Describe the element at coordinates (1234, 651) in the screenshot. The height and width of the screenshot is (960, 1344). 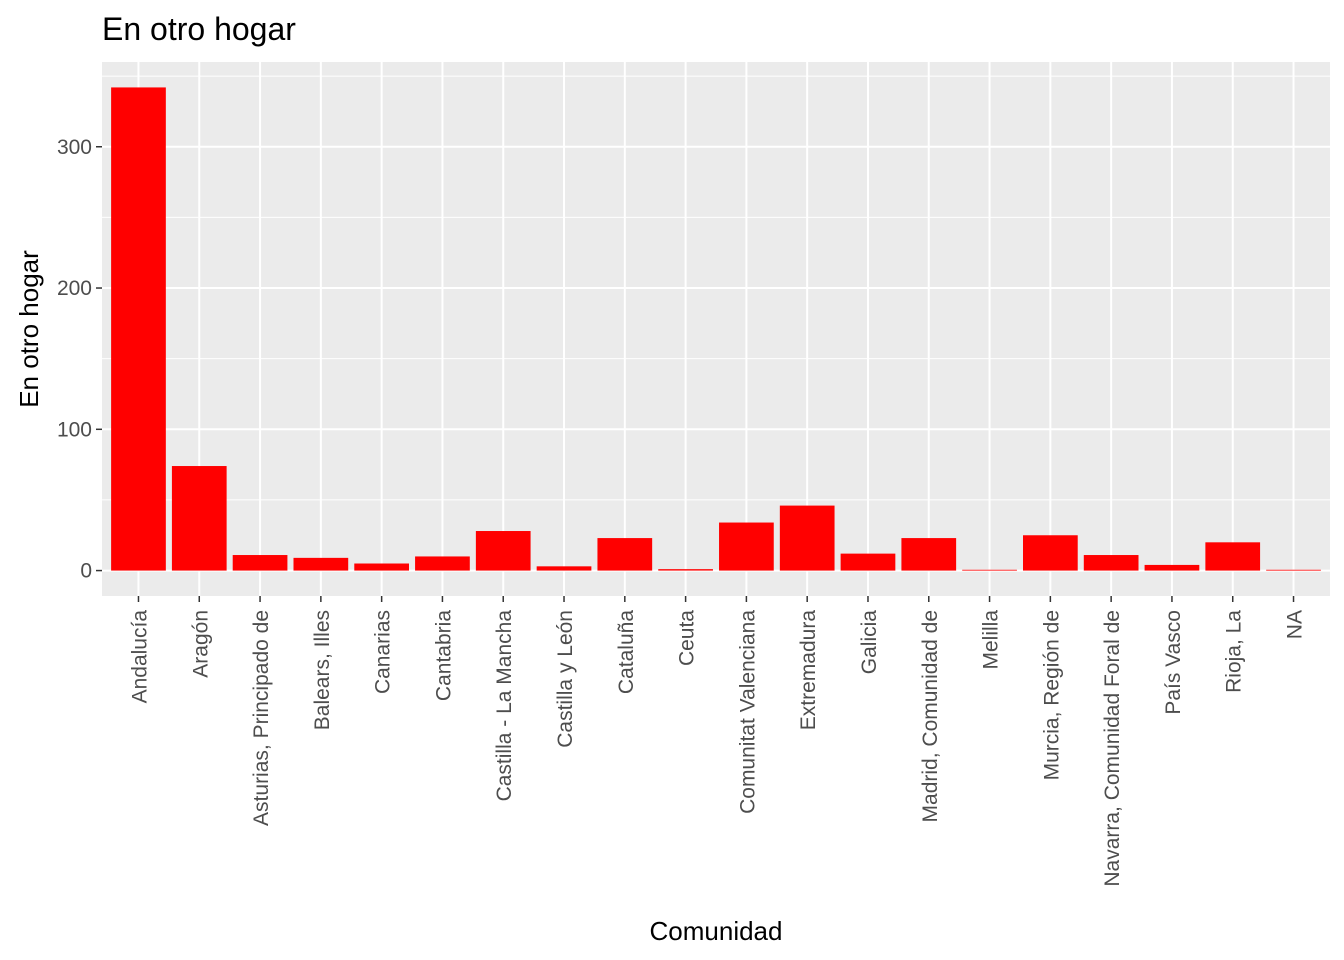
I see `x-tick-label: Rioja, La` at that location.